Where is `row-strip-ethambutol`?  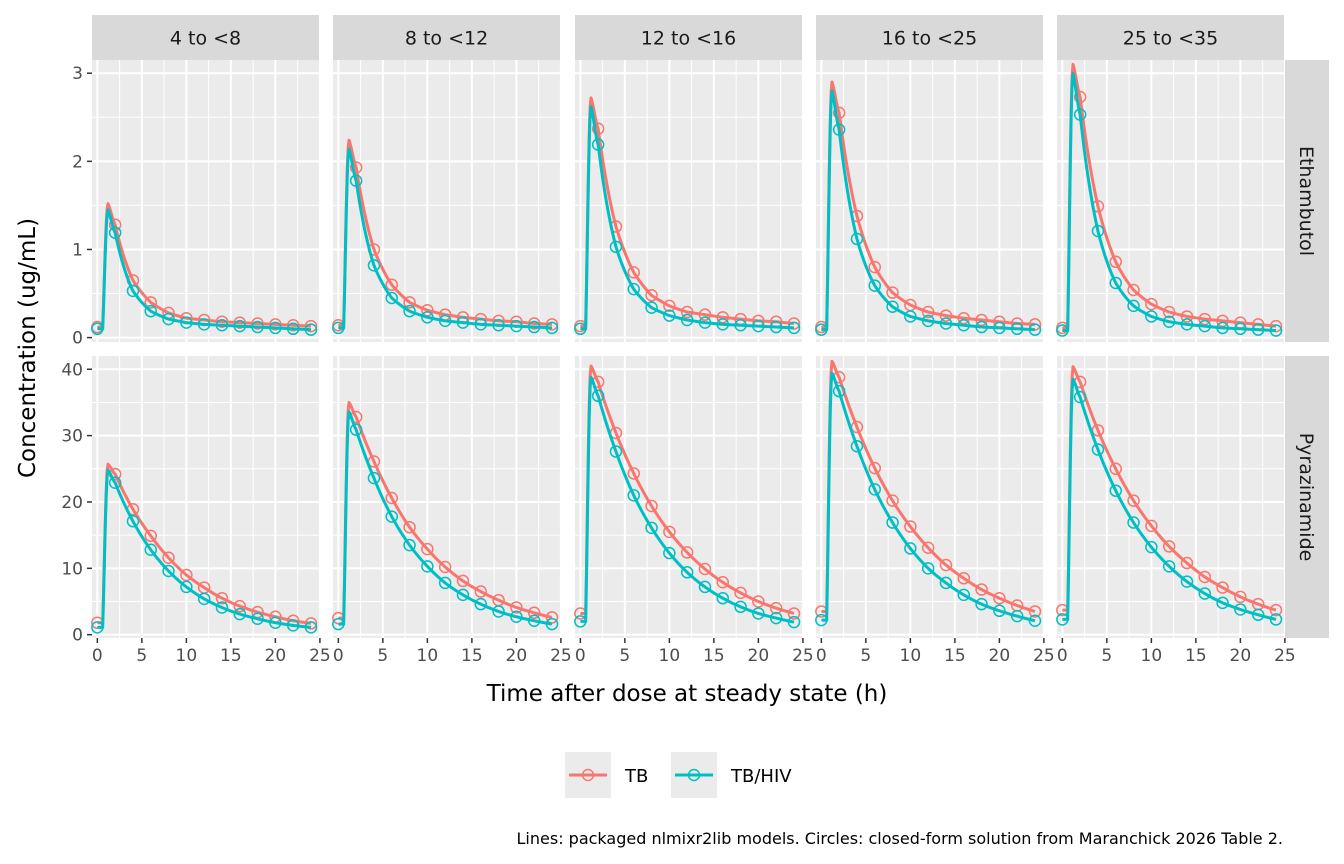
row-strip-ethambutol is located at coordinates (1307, 201).